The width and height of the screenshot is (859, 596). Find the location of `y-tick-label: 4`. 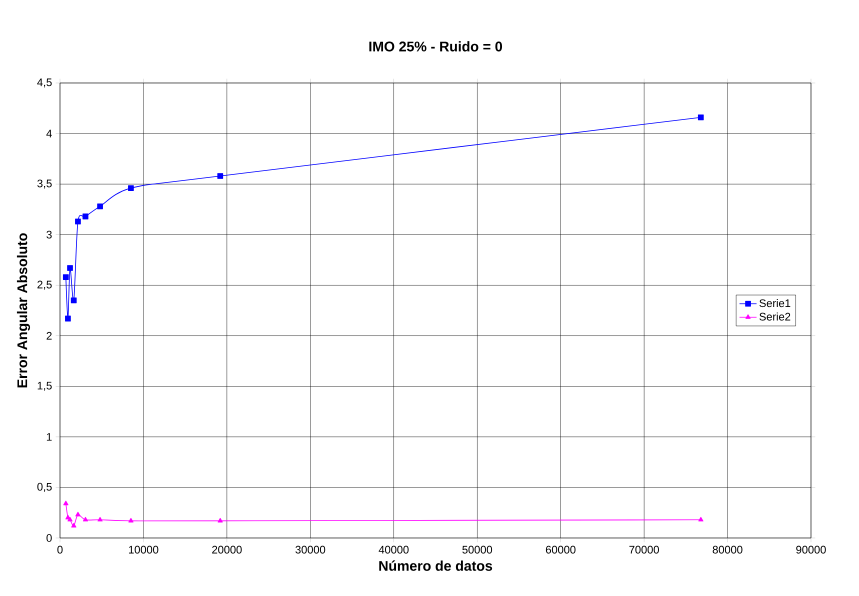

y-tick-label: 4 is located at coordinates (49, 134).